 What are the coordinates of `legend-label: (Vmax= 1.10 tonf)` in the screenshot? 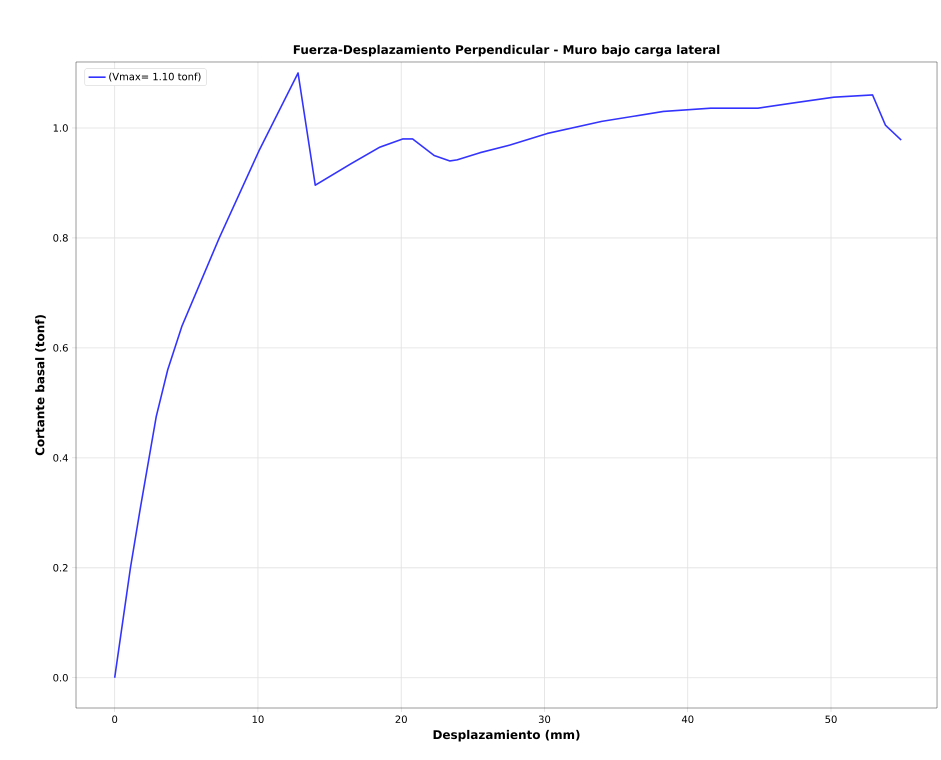 It's located at (155, 77).